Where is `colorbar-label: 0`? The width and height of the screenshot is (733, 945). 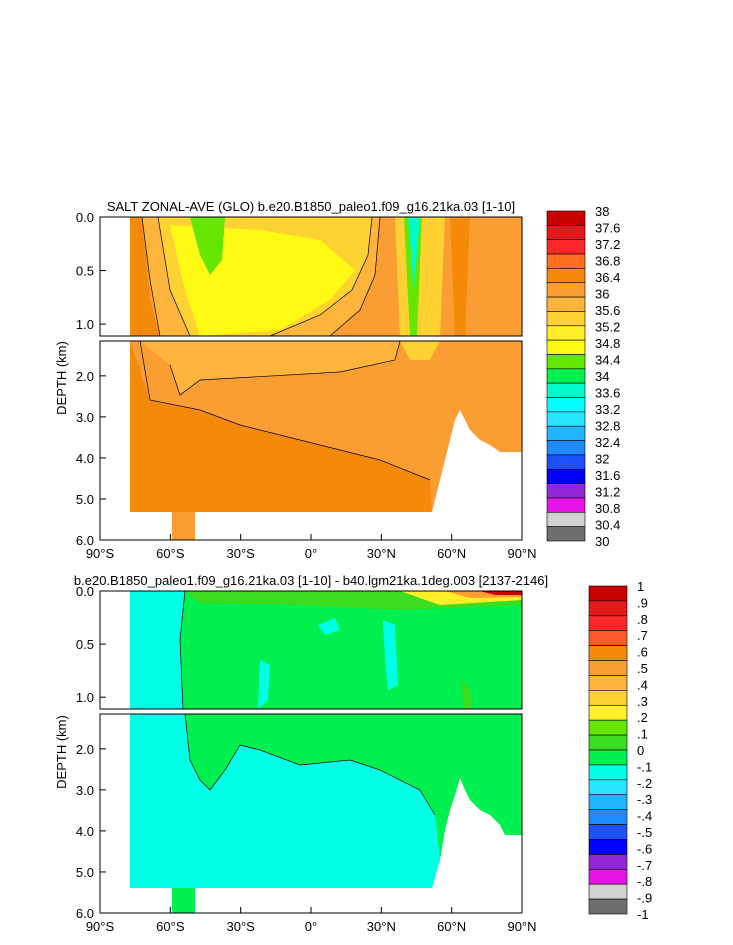
colorbar-label: 0 is located at coordinates (640, 750).